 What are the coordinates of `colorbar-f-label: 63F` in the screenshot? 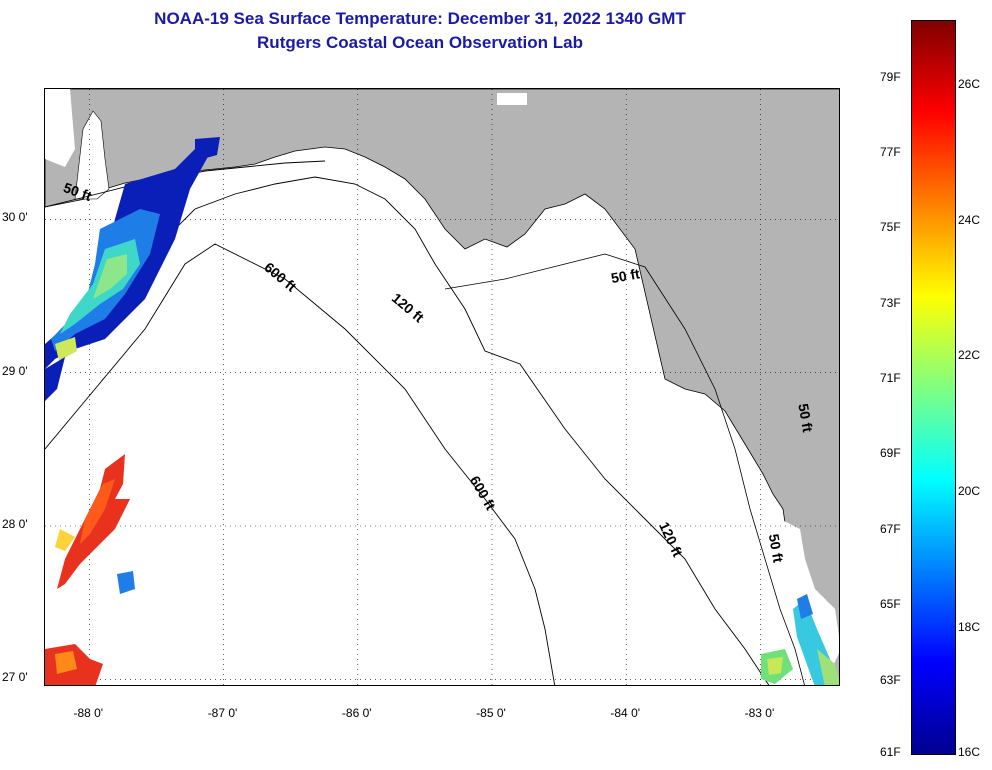 It's located at (890, 679).